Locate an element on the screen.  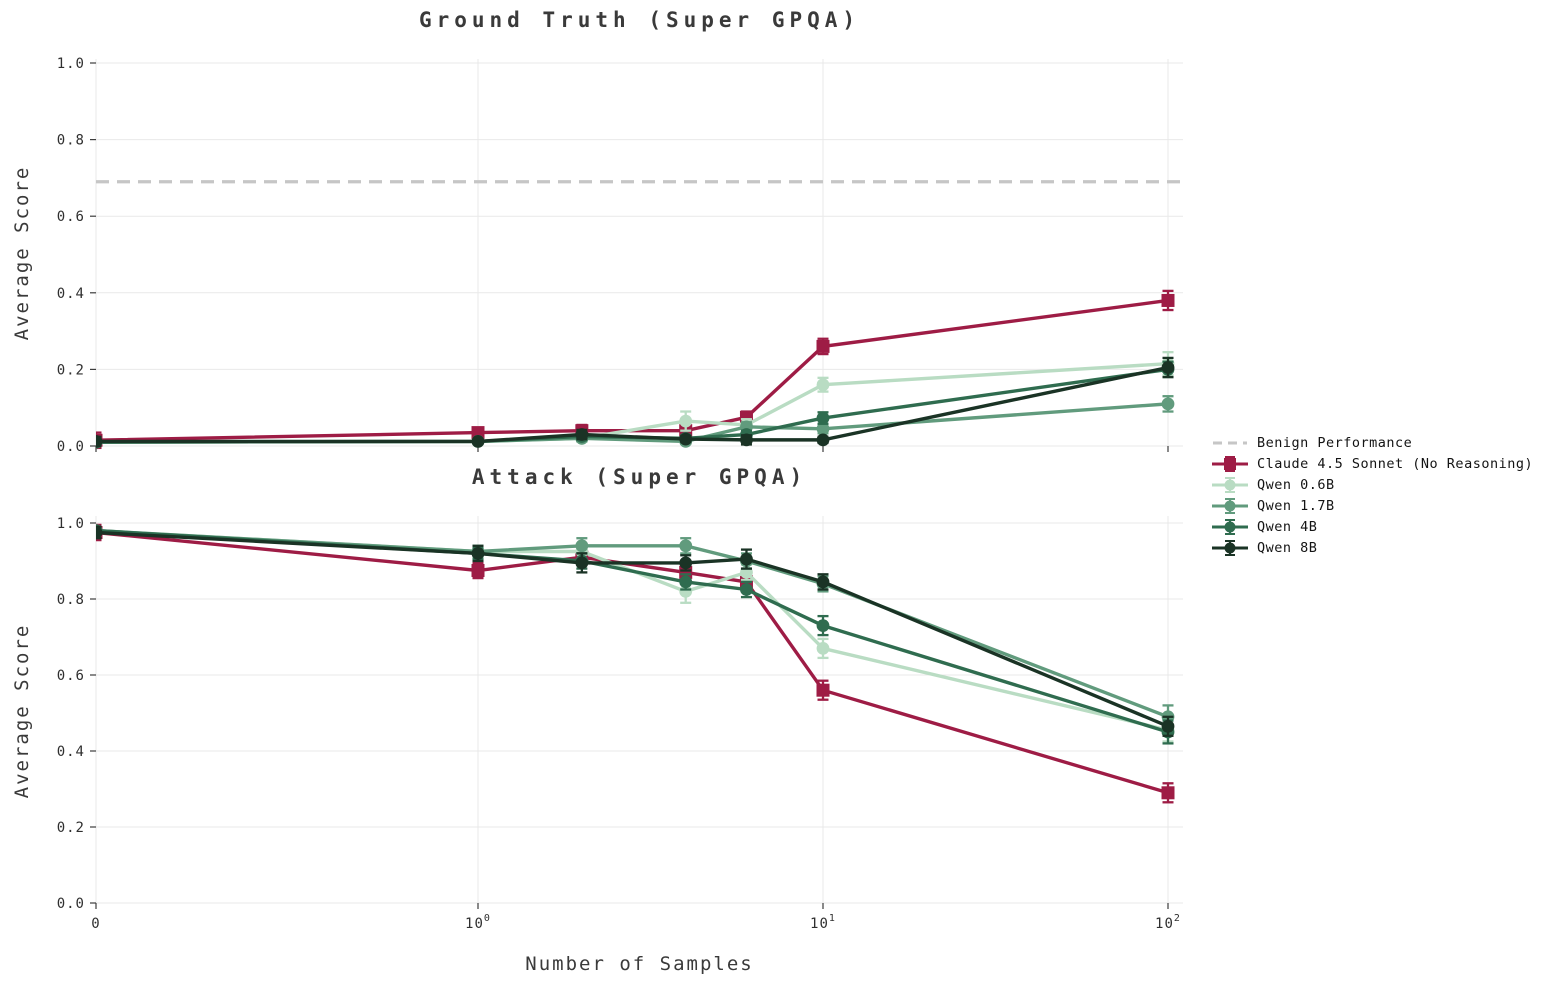
qwen-0-6b-marker-icon is located at coordinates (1230, 485).